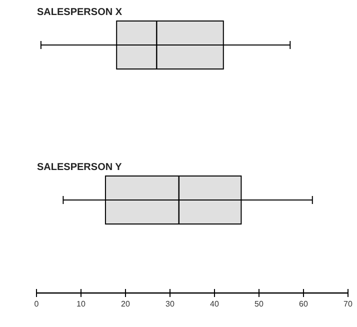 This screenshot has width=357, height=327. Describe the element at coordinates (215, 304) in the screenshot. I see `x-tick-label: 40` at that location.